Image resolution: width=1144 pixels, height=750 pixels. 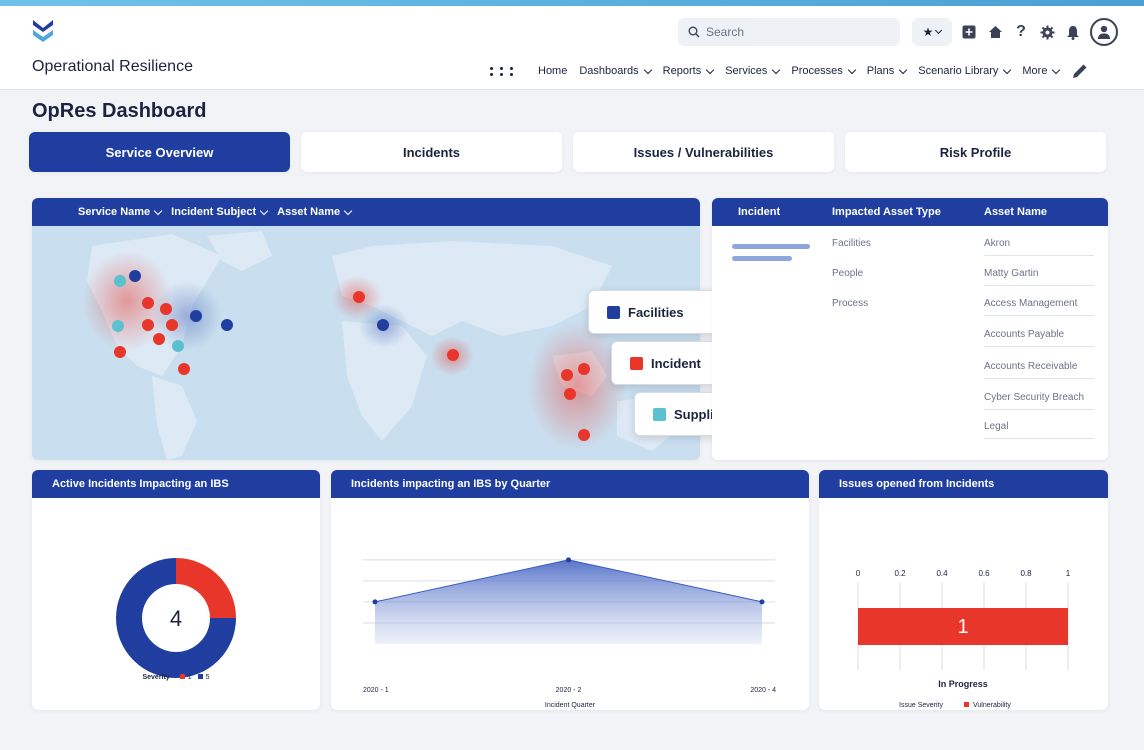 I want to click on nav-item-scenario-library: Scenario Library, so click(x=965, y=71).